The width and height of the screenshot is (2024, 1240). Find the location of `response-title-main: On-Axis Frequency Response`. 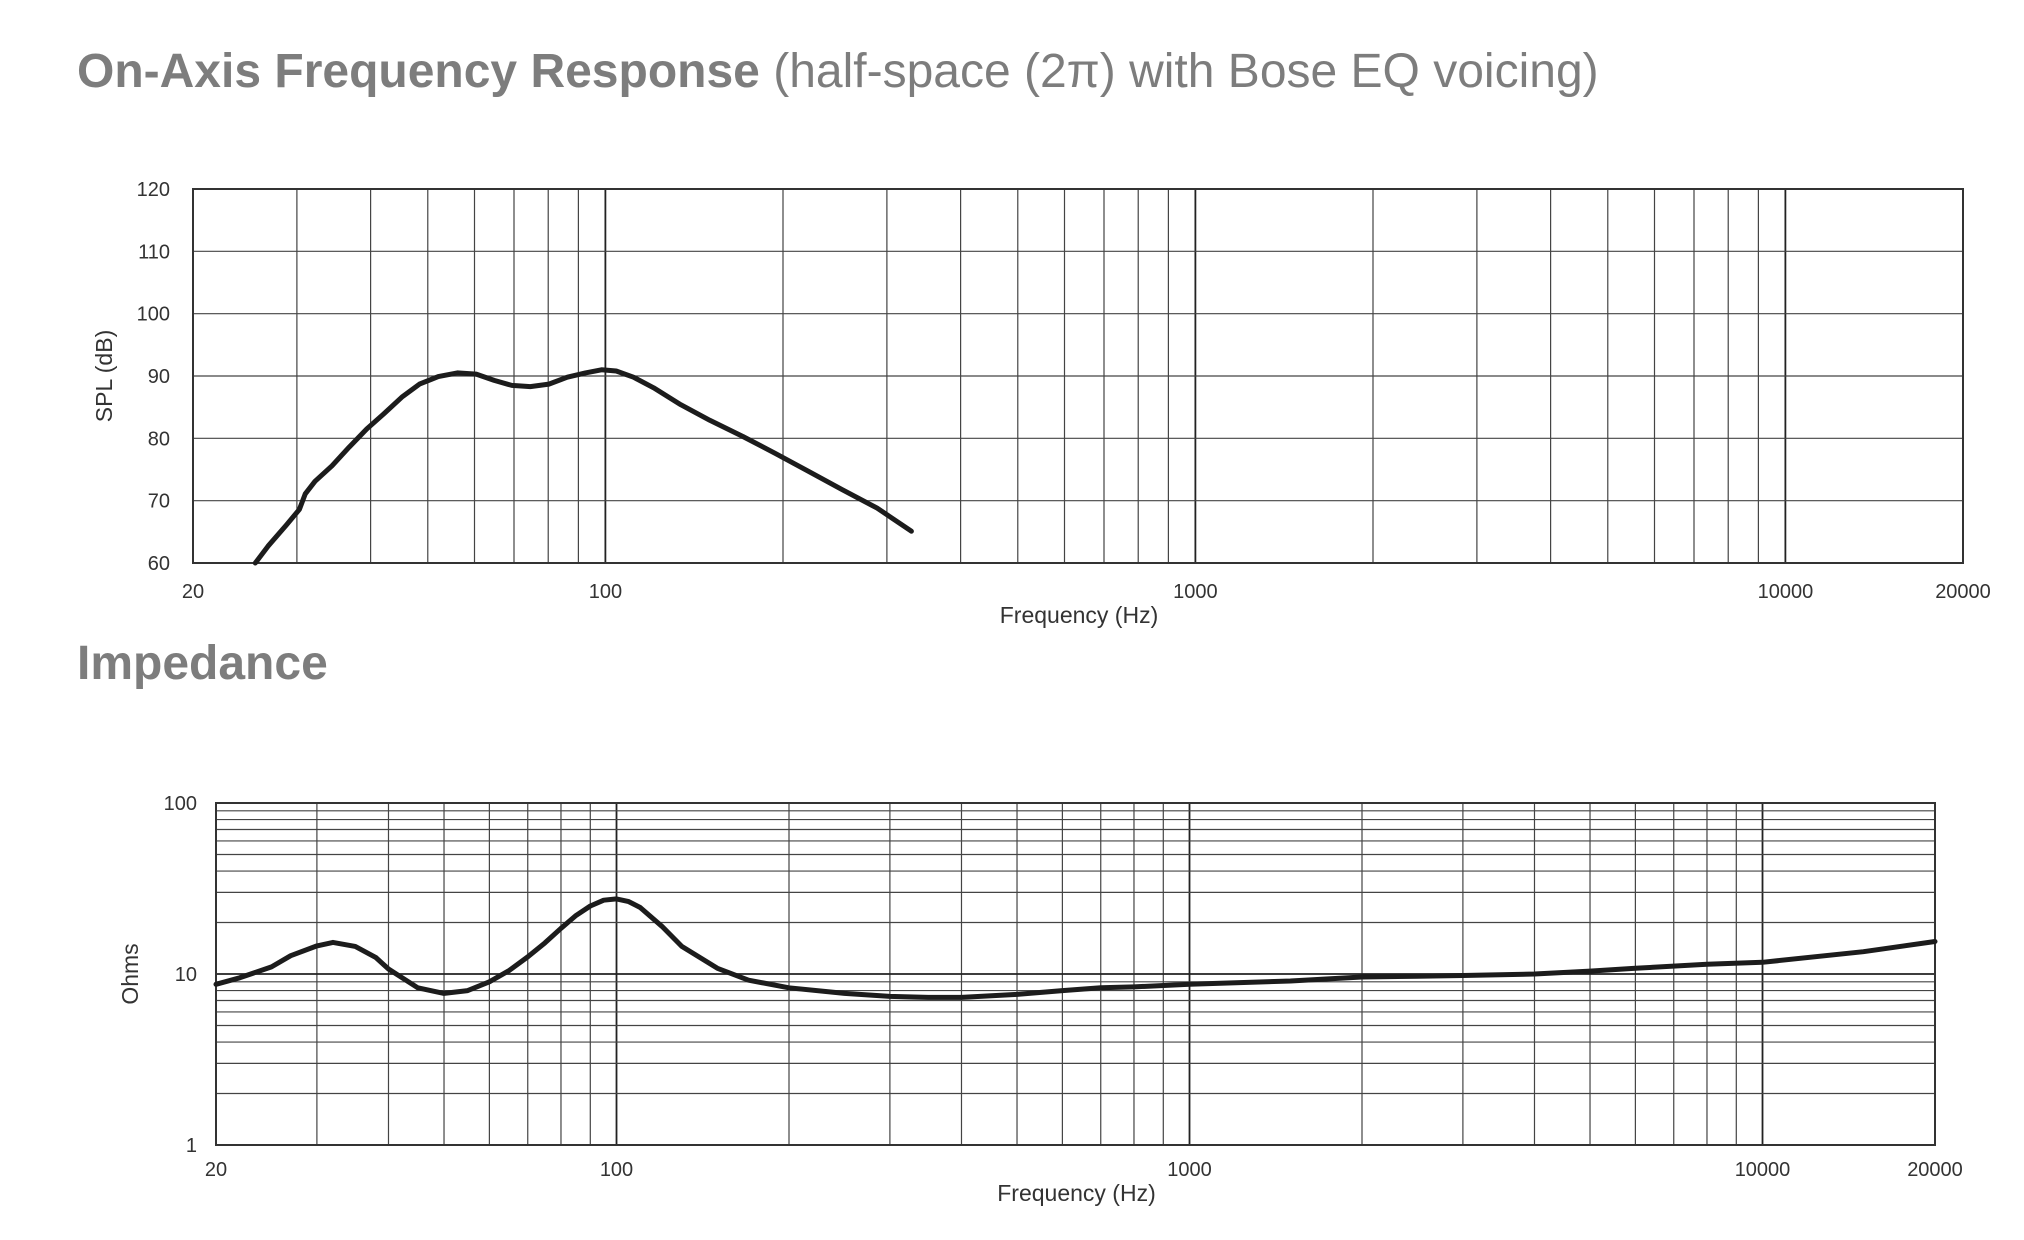

response-title-main: On-Axis Frequency Response is located at coordinates (418, 71).